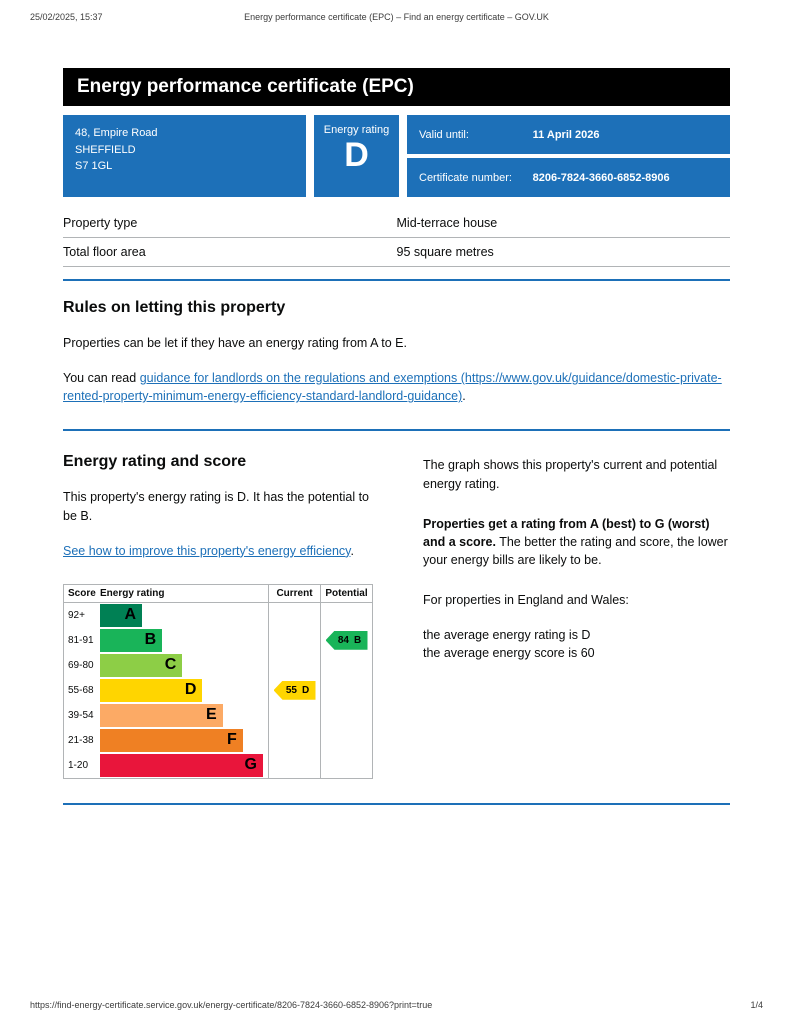  I want to click on energy-rating-label: Energy rating, so click(356, 130).